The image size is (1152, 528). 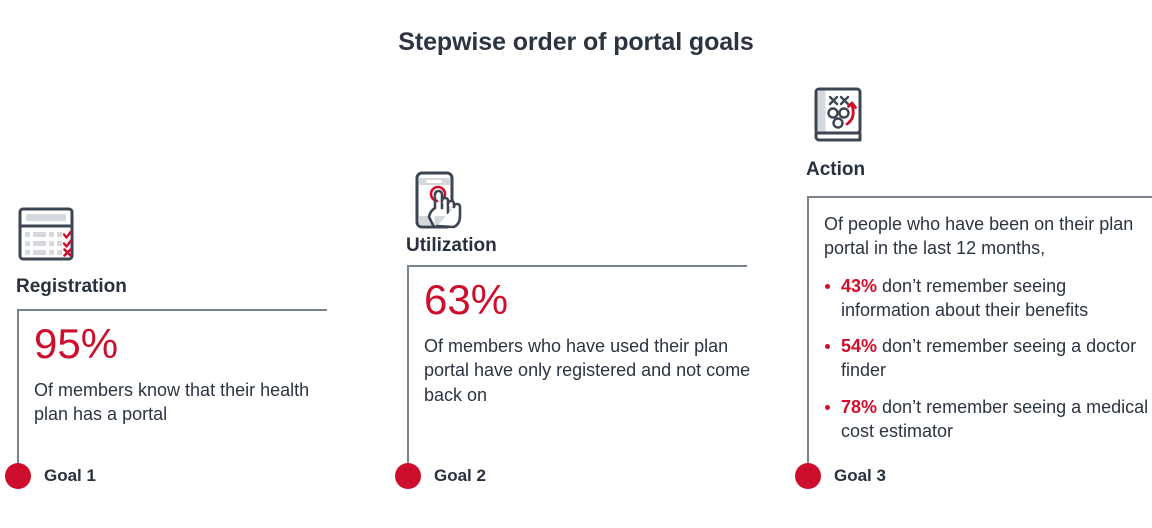 What do you see at coordinates (76, 343) in the screenshot?
I see `stat-value-registration: 95%` at bounding box center [76, 343].